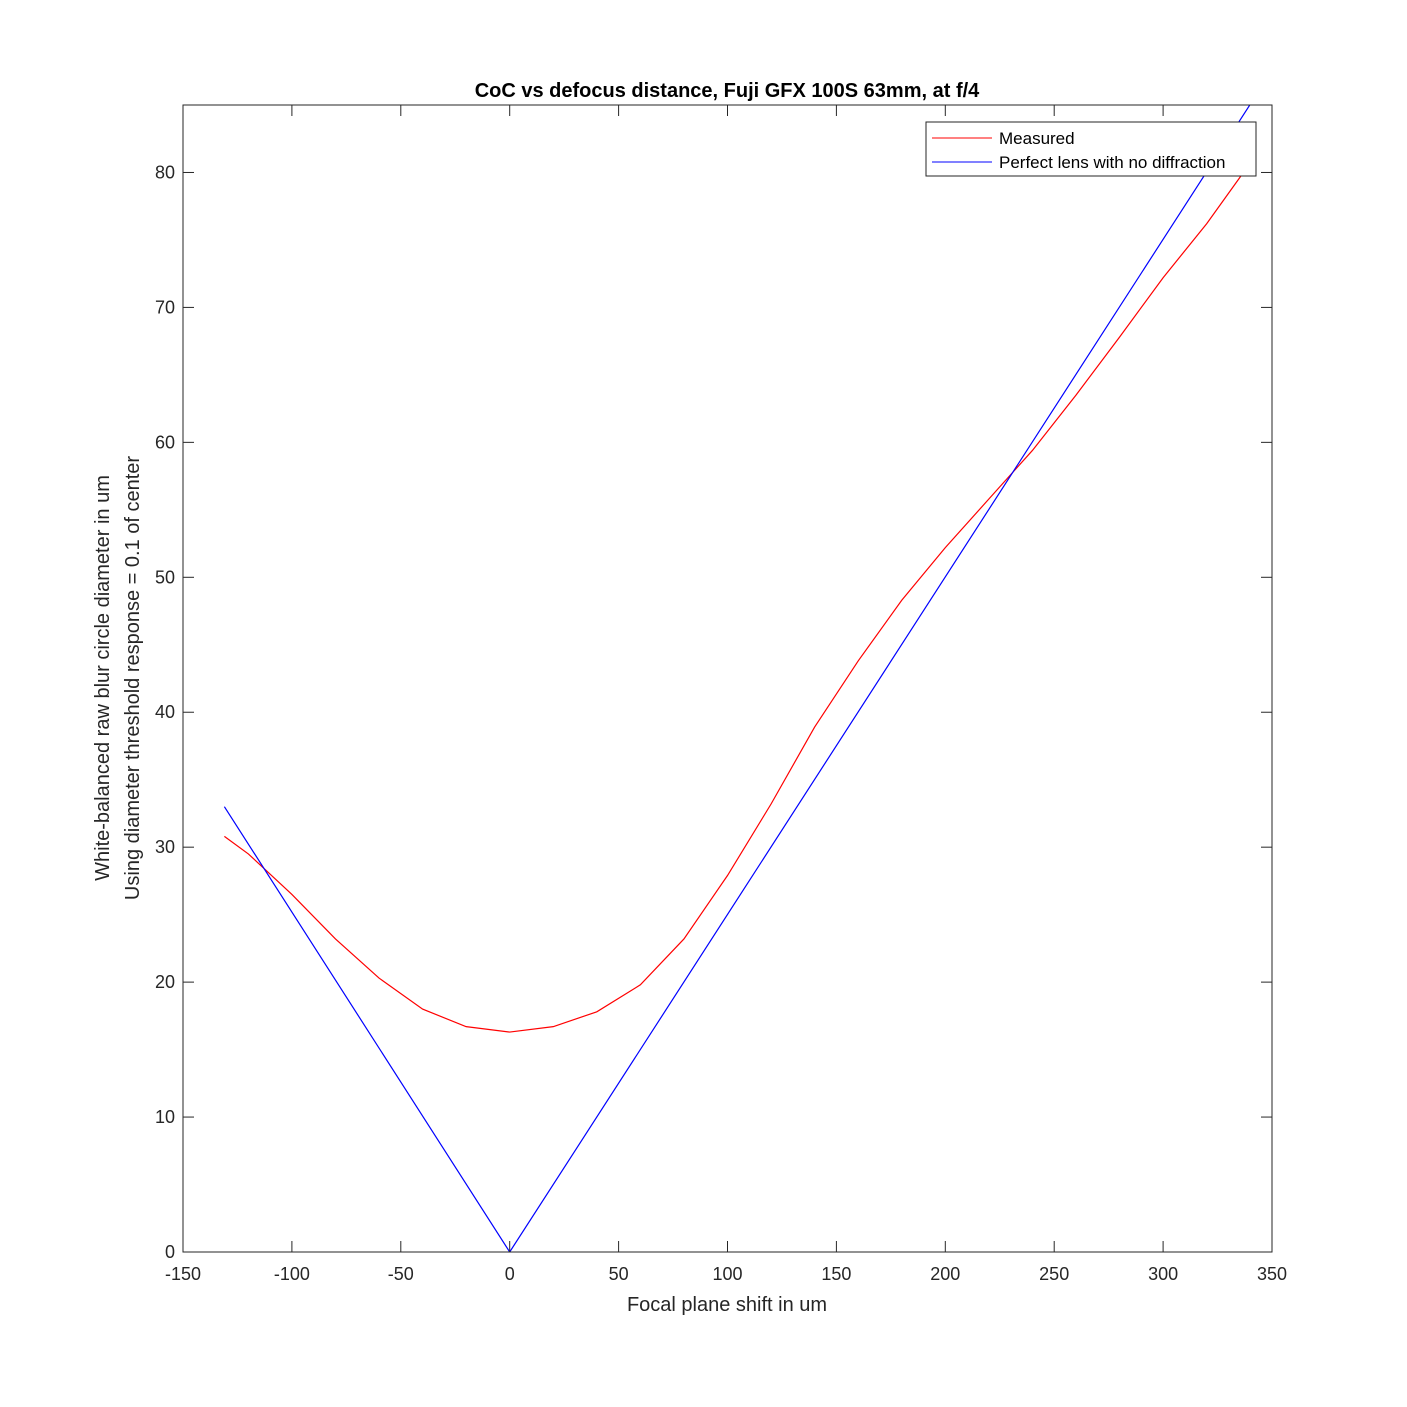 Image resolution: width=1407 pixels, height=1407 pixels. Describe the element at coordinates (165, 982) in the screenshot. I see `y-tick-label: 20` at that location.